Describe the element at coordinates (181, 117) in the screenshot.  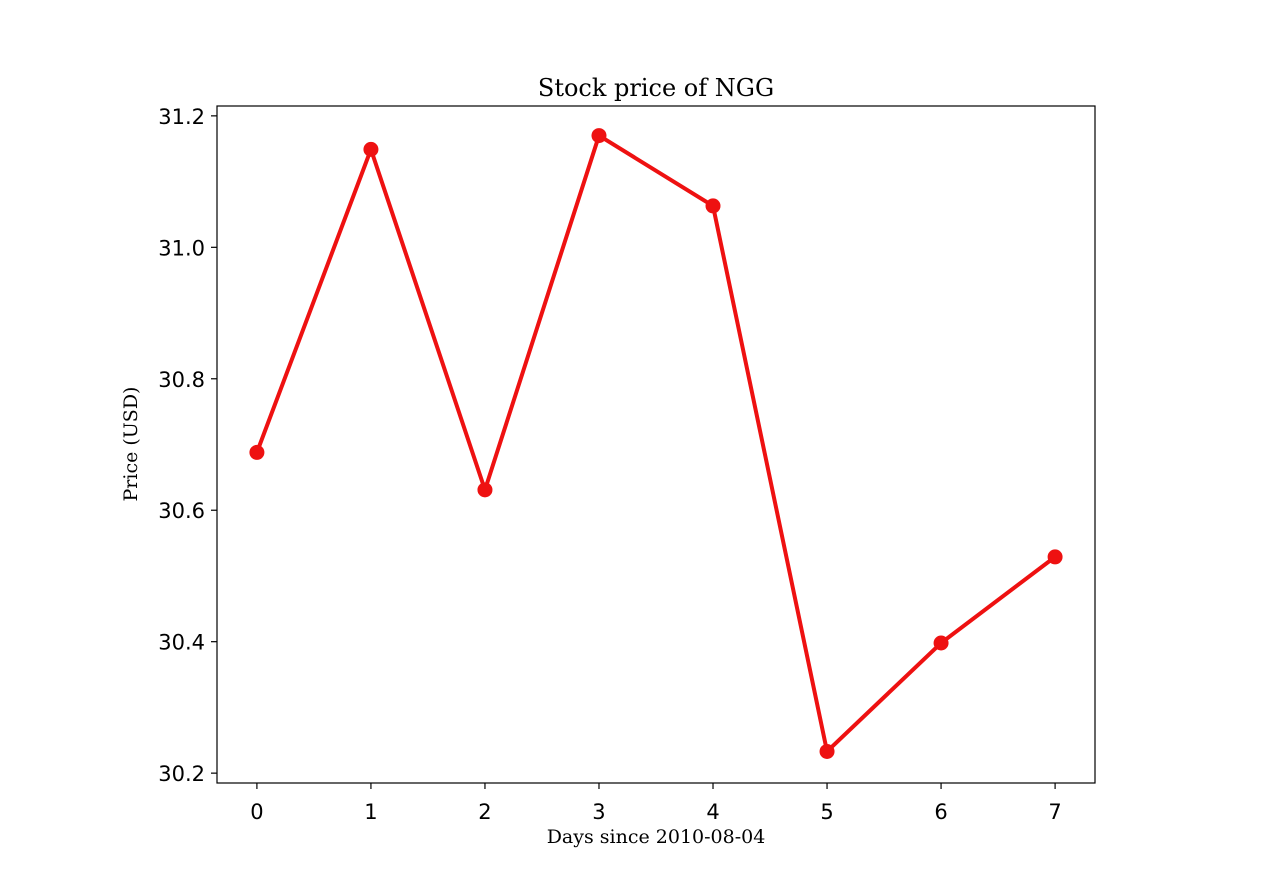
I see `y-tick-label: 31.2` at that location.